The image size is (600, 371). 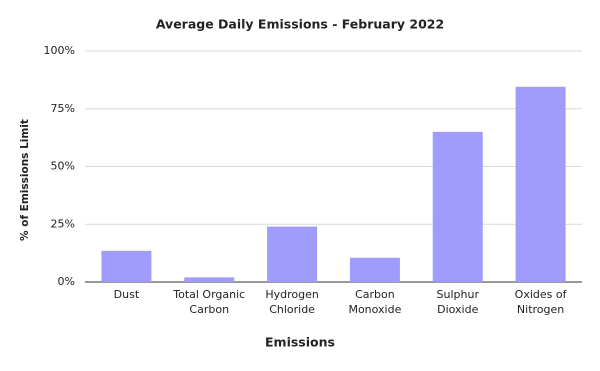 I want to click on x-tick-label: Hydrogen Chloride, so click(x=292, y=302).